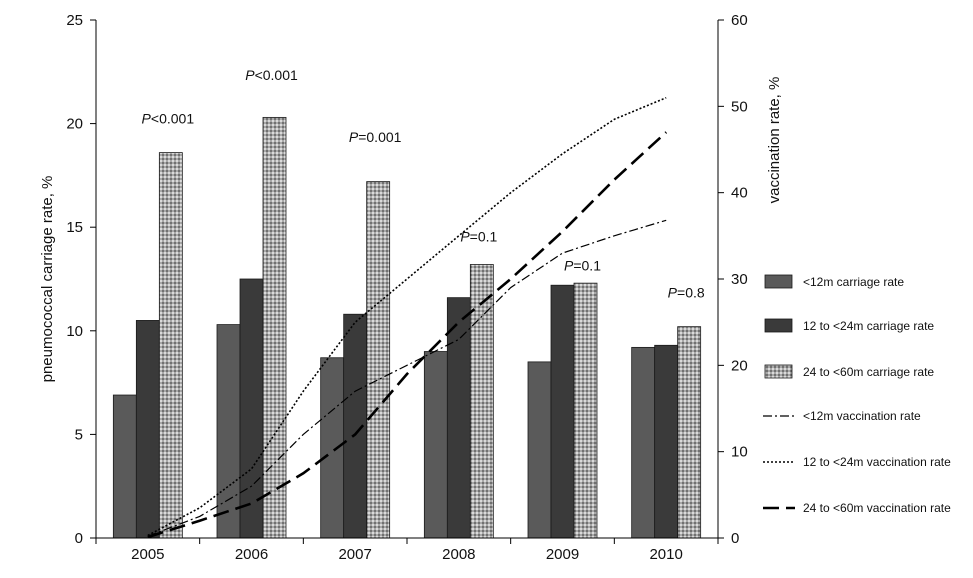  I want to click on bar-2-2005, so click(147, 429).